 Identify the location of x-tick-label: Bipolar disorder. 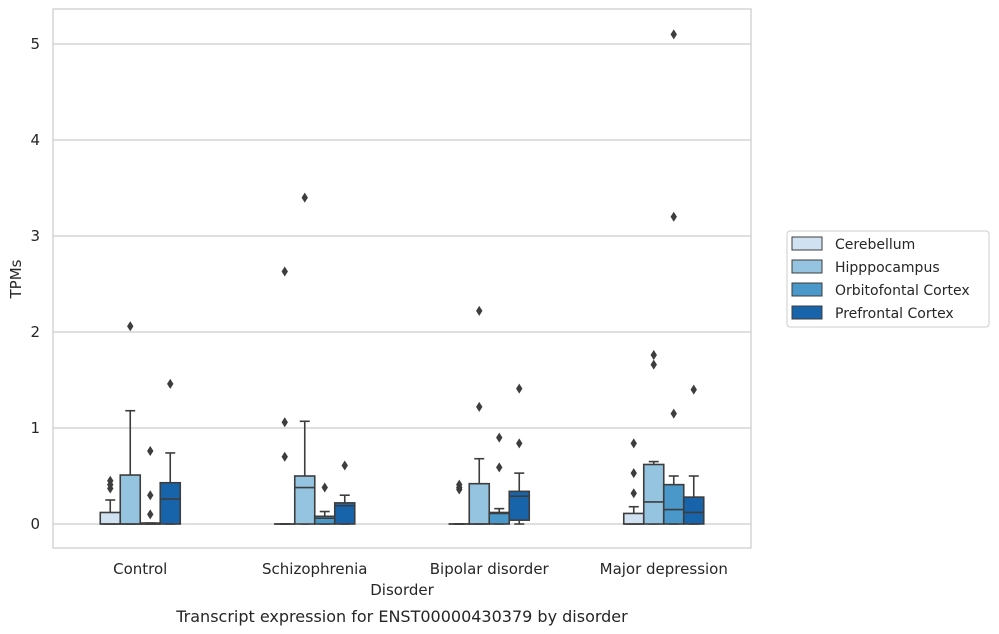
(490, 569).